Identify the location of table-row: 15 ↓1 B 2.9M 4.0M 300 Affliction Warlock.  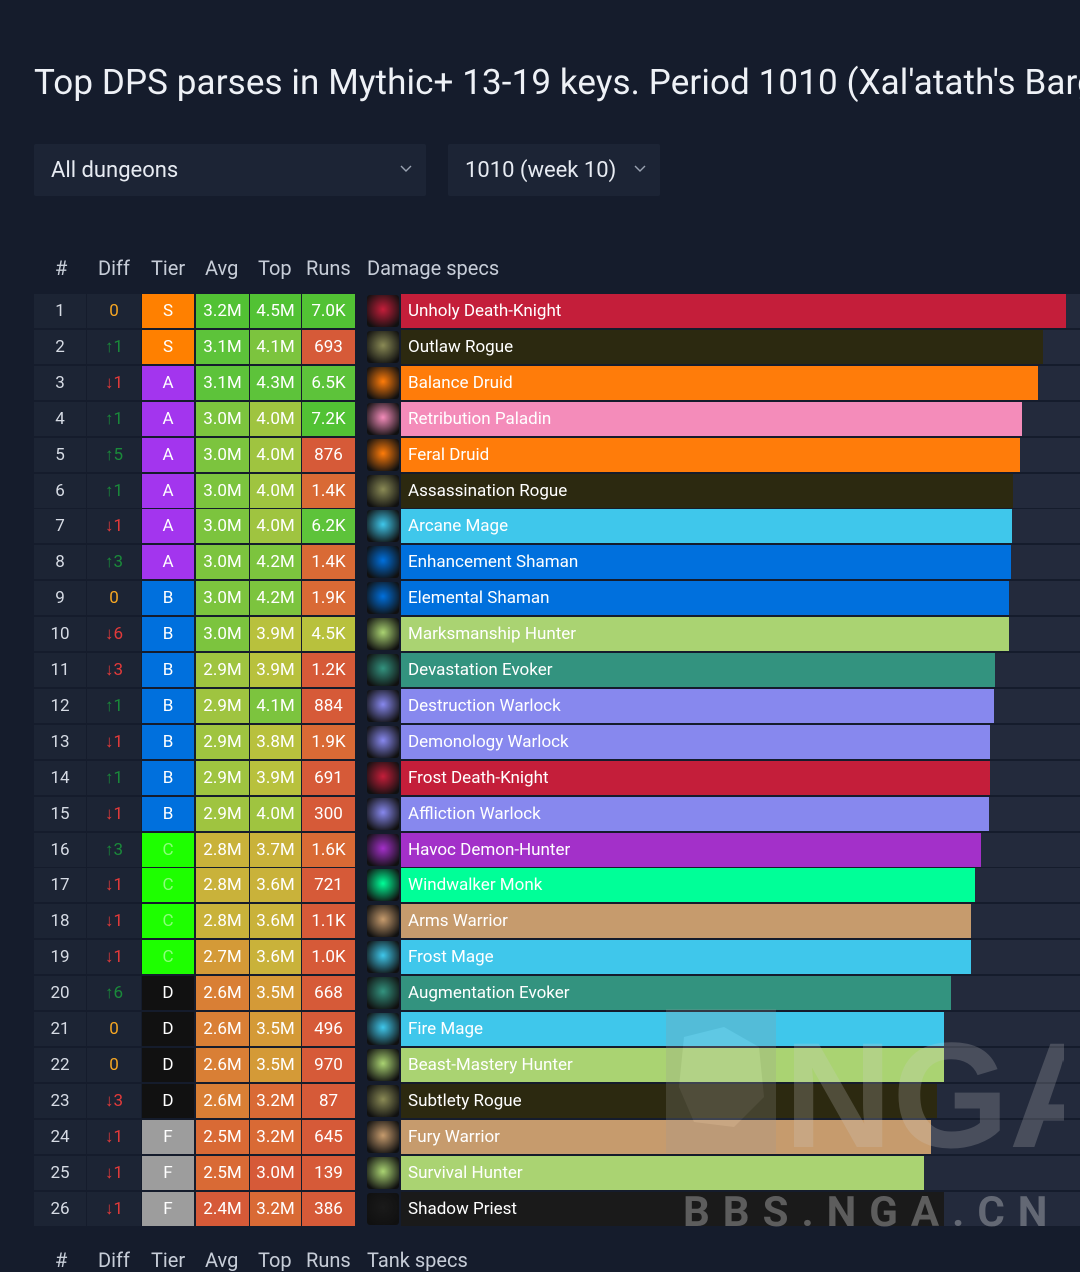
(557, 813).